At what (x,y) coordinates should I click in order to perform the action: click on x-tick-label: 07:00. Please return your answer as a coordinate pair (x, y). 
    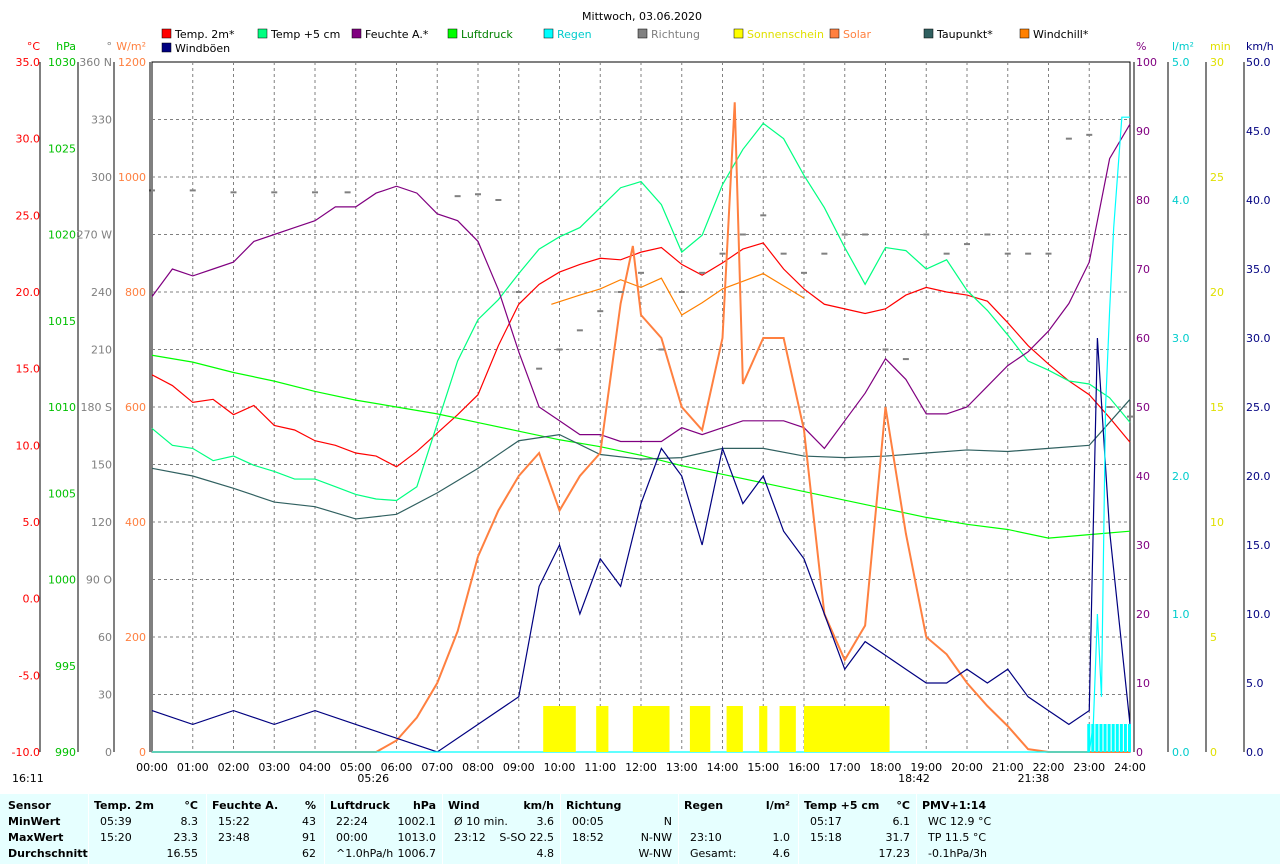
    Looking at the image, I should click on (437, 767).